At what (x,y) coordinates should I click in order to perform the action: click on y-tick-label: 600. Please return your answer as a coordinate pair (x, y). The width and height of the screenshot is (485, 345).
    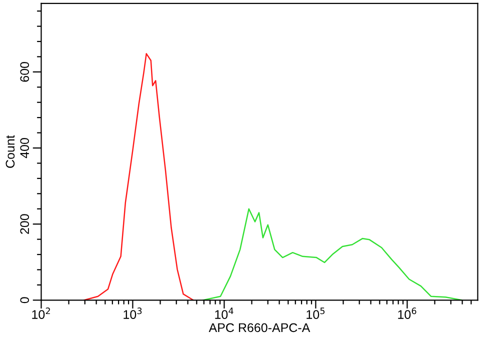
    Looking at the image, I should click on (25, 72).